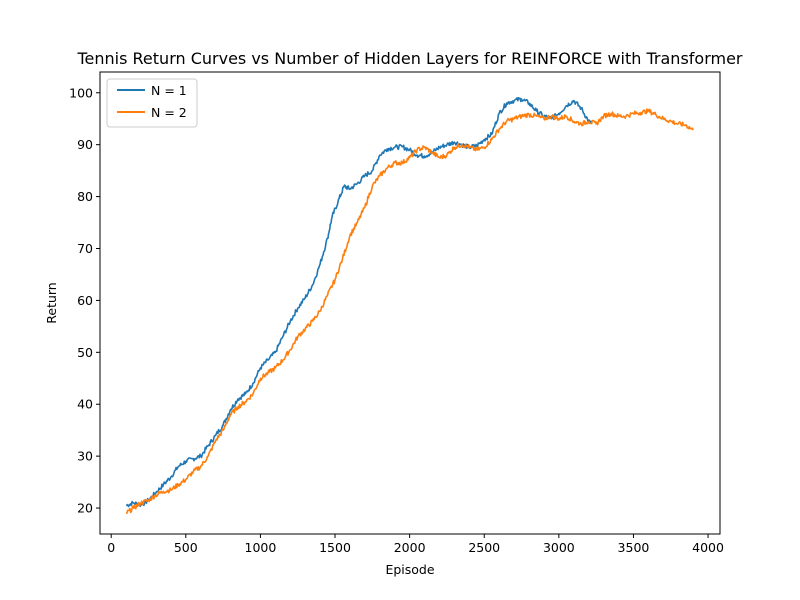  Describe the element at coordinates (169, 112) in the screenshot. I see `legend-label-n2: N = 2` at that location.